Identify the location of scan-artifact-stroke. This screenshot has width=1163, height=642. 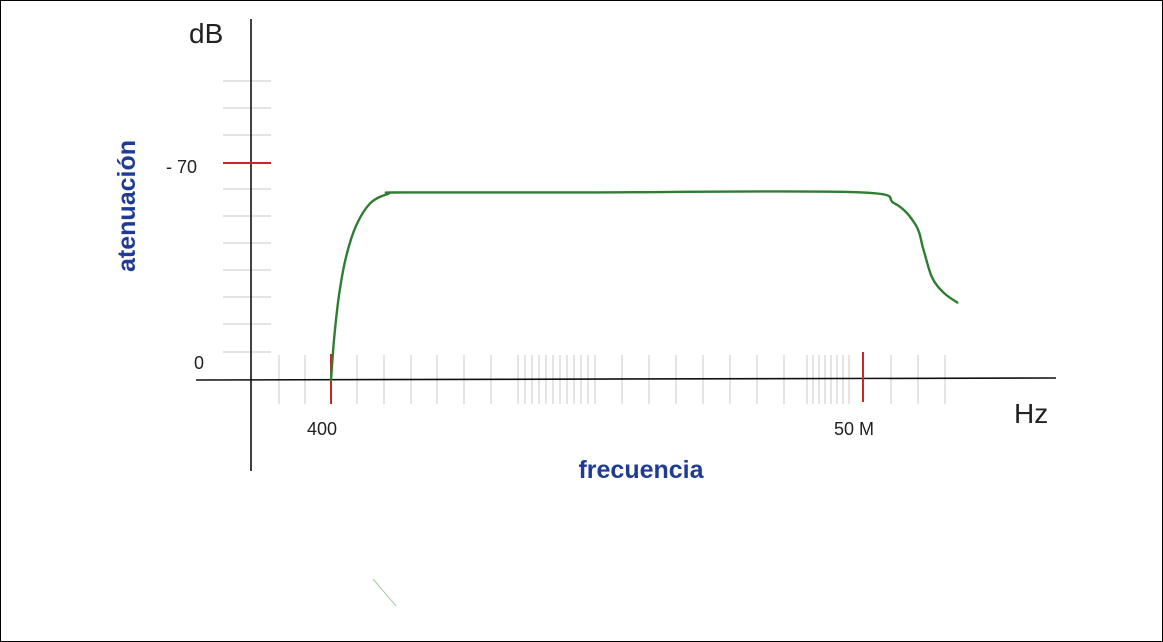
(384, 592).